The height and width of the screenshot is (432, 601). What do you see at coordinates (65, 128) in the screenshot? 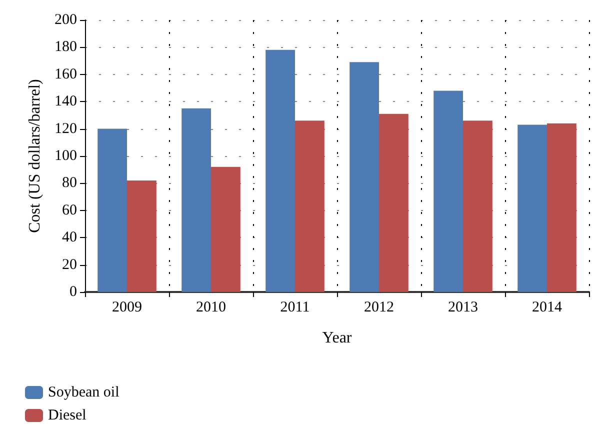
I see `y-tick-label: 120` at bounding box center [65, 128].